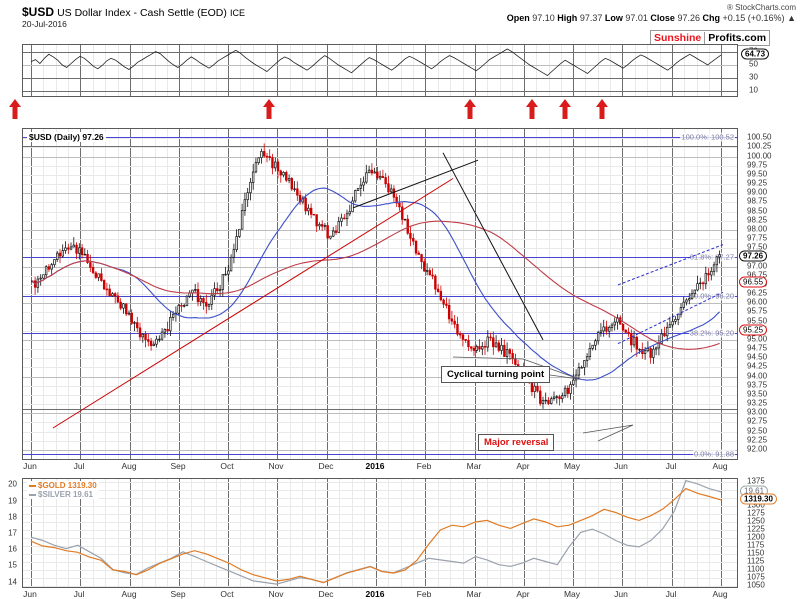 This screenshot has width=800, height=599. Describe the element at coordinates (756, 545) in the screenshot. I see `gold-tick-label: 1175` at that location.